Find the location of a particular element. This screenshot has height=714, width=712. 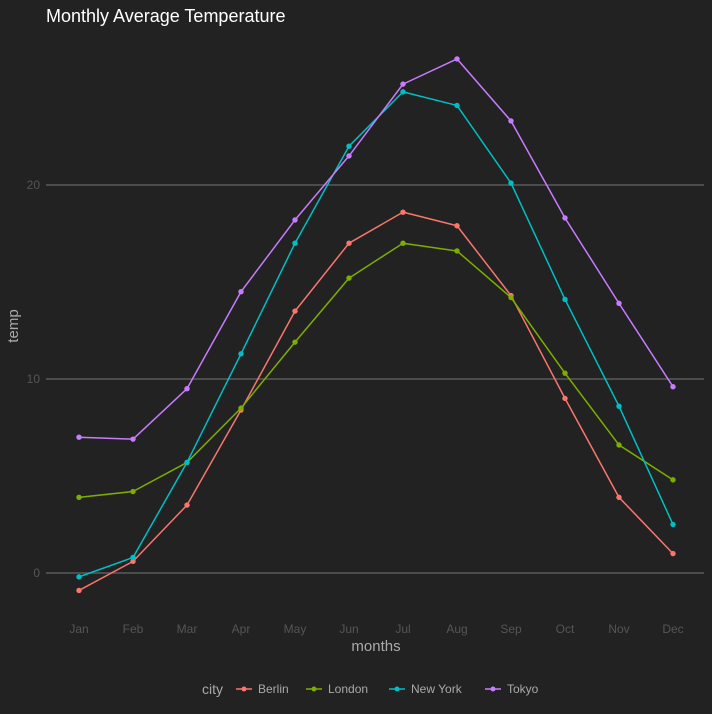

data-point-london-aug is located at coordinates (457, 251).